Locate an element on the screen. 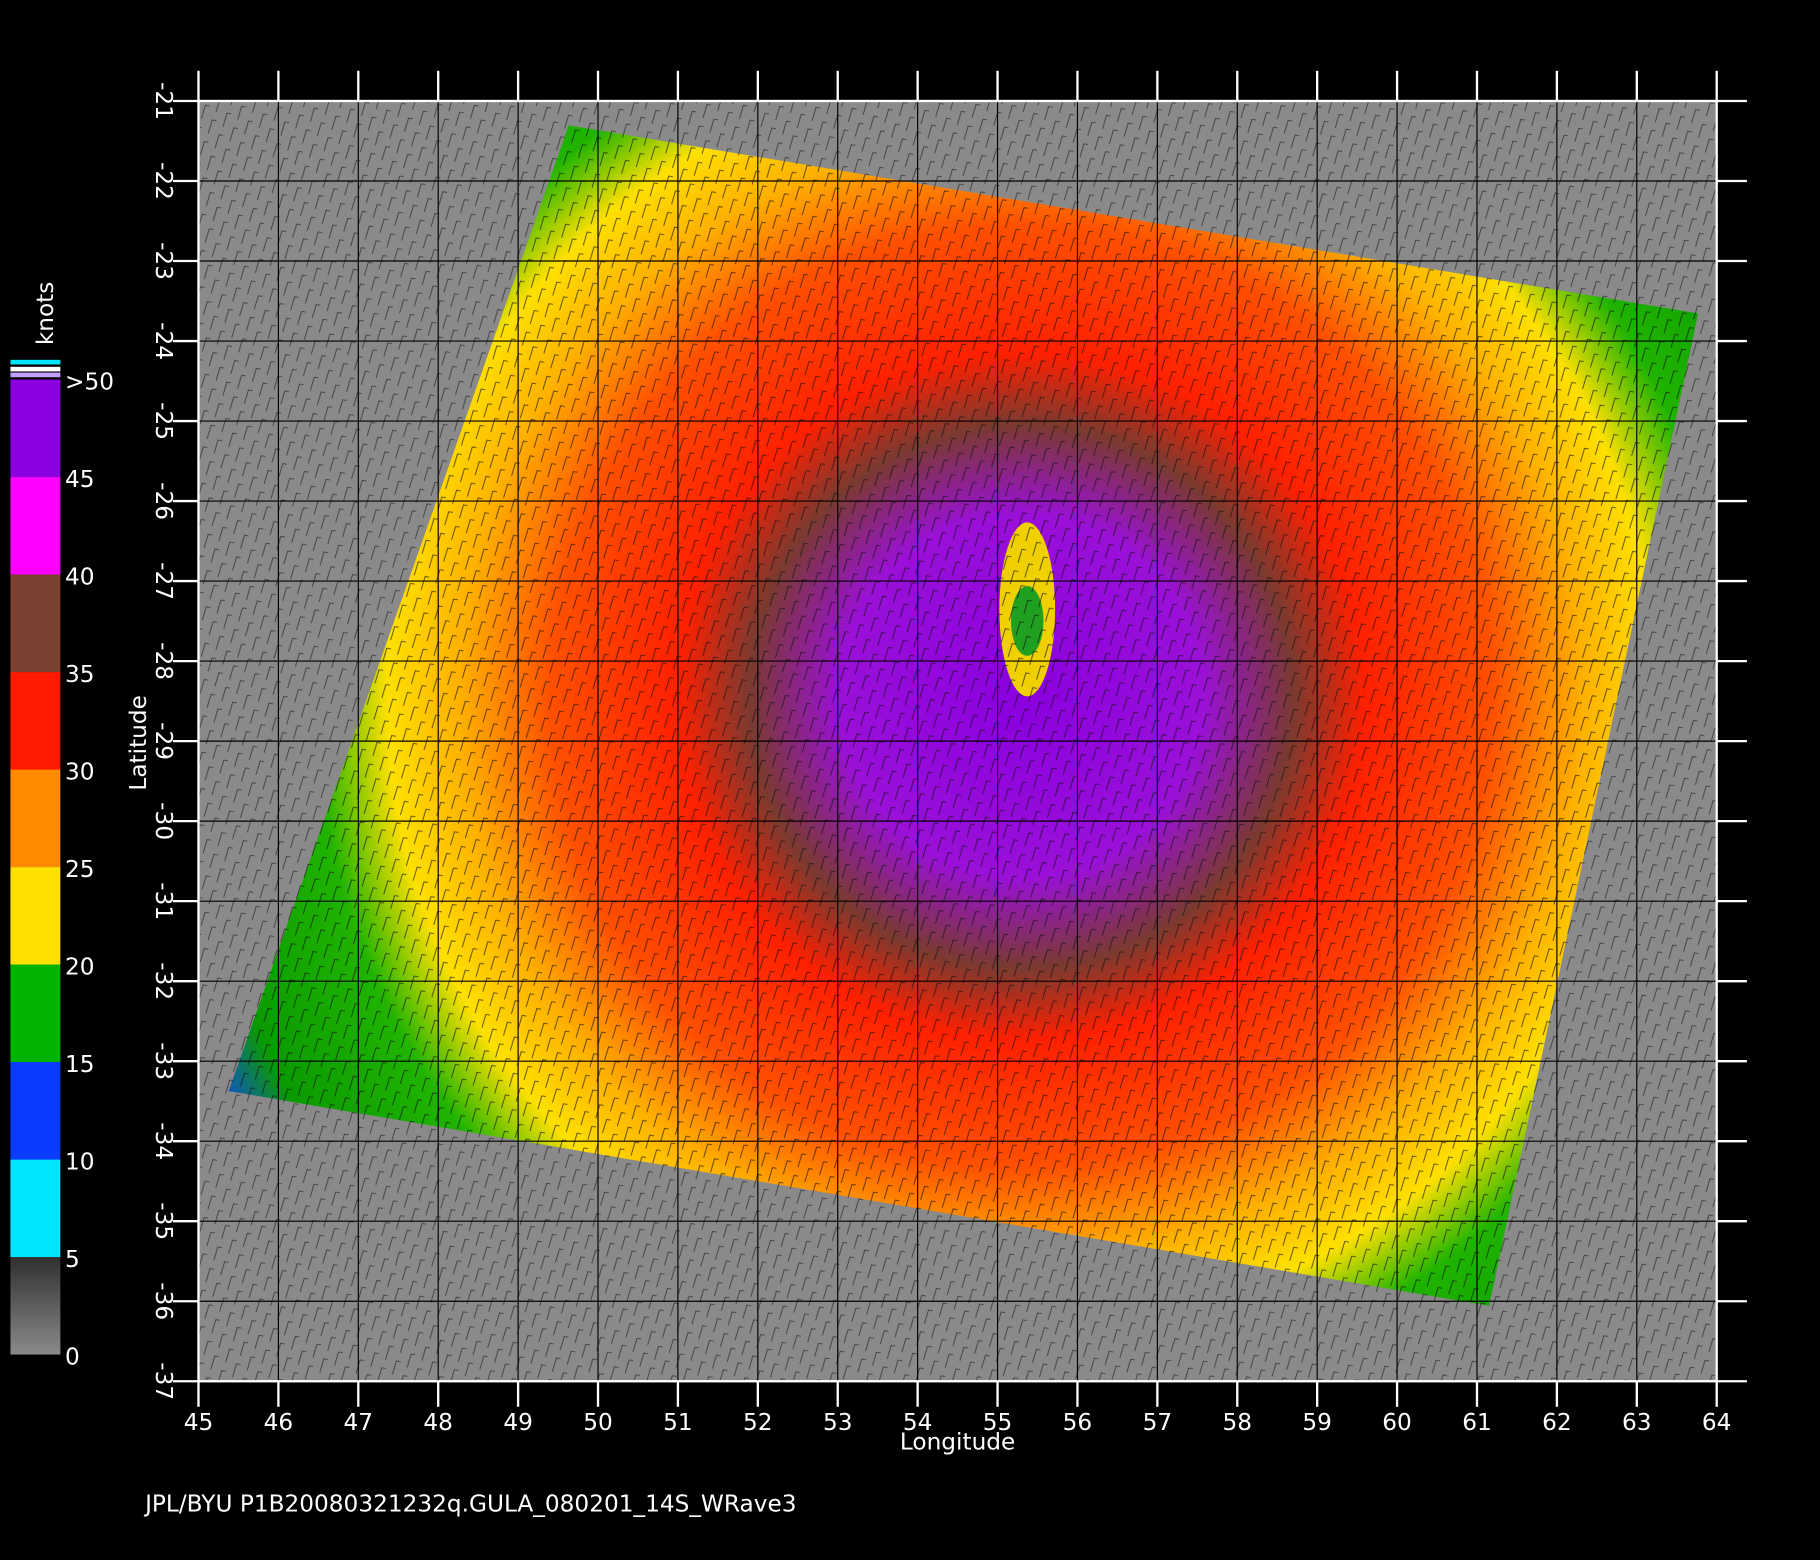 The image size is (1820, 1560). x-tick-label: 55 is located at coordinates (998, 1422).